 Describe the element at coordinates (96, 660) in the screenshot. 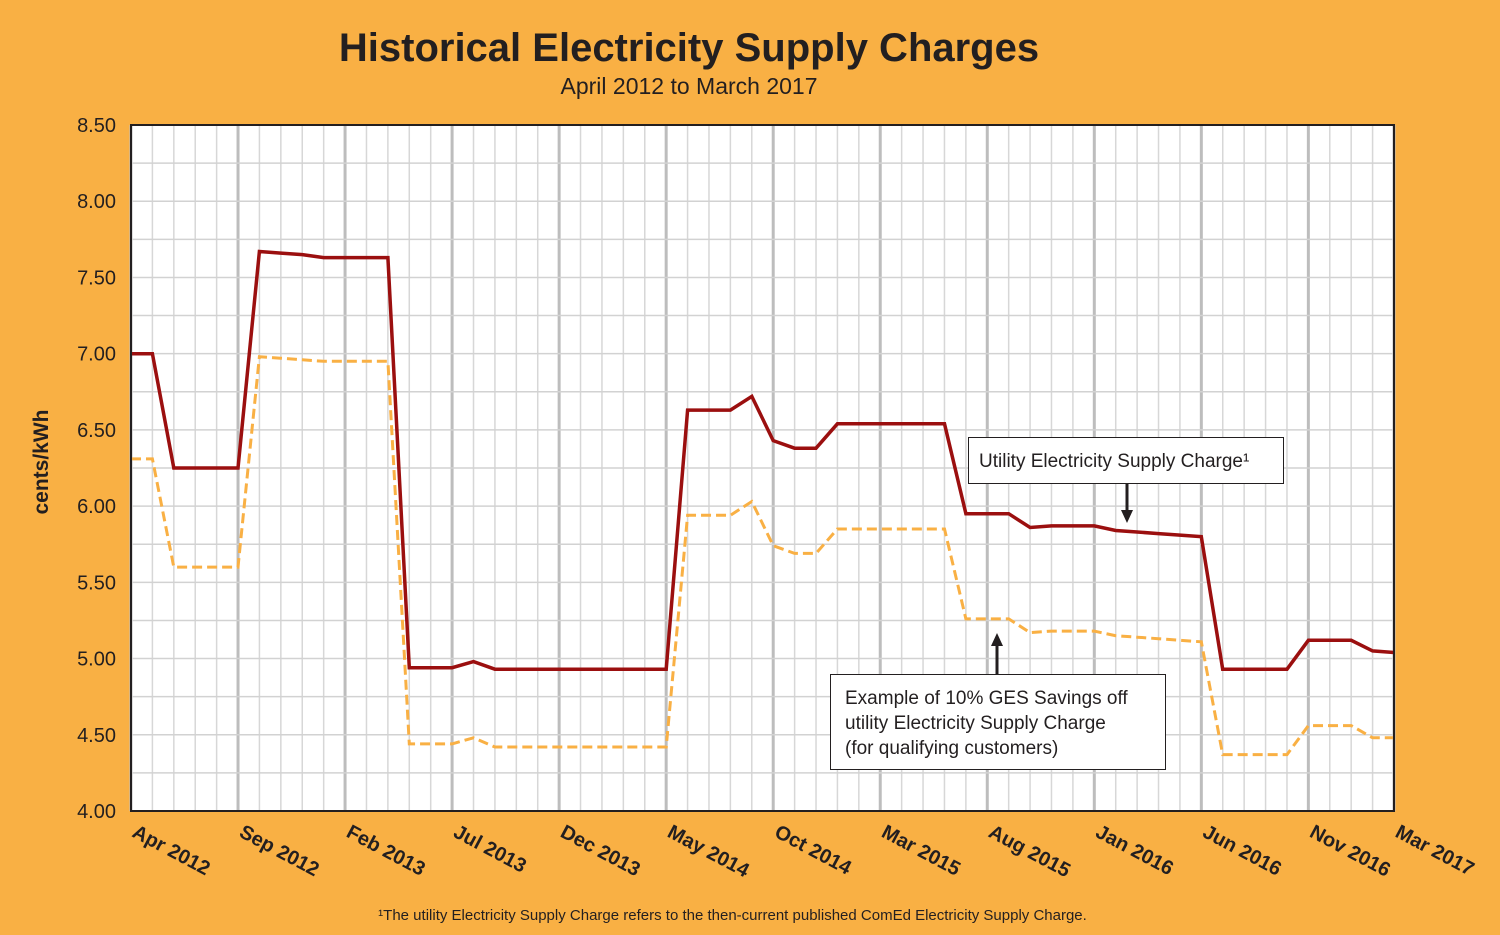

I see `y-tick-label: 5.00` at that location.